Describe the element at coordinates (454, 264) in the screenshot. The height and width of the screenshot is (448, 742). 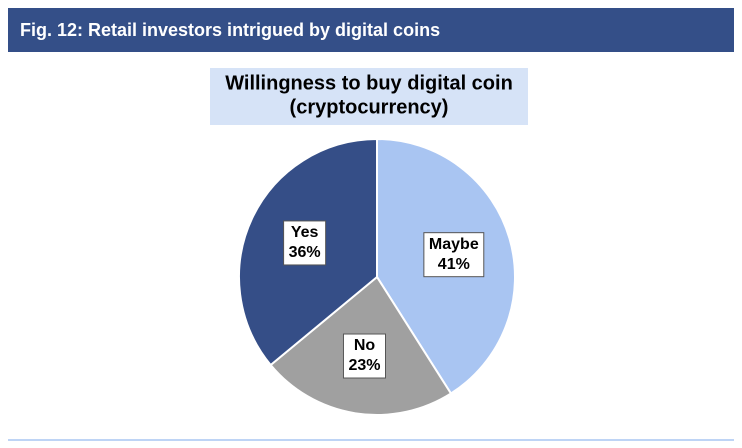
I see `slice-value-label: 41%` at that location.